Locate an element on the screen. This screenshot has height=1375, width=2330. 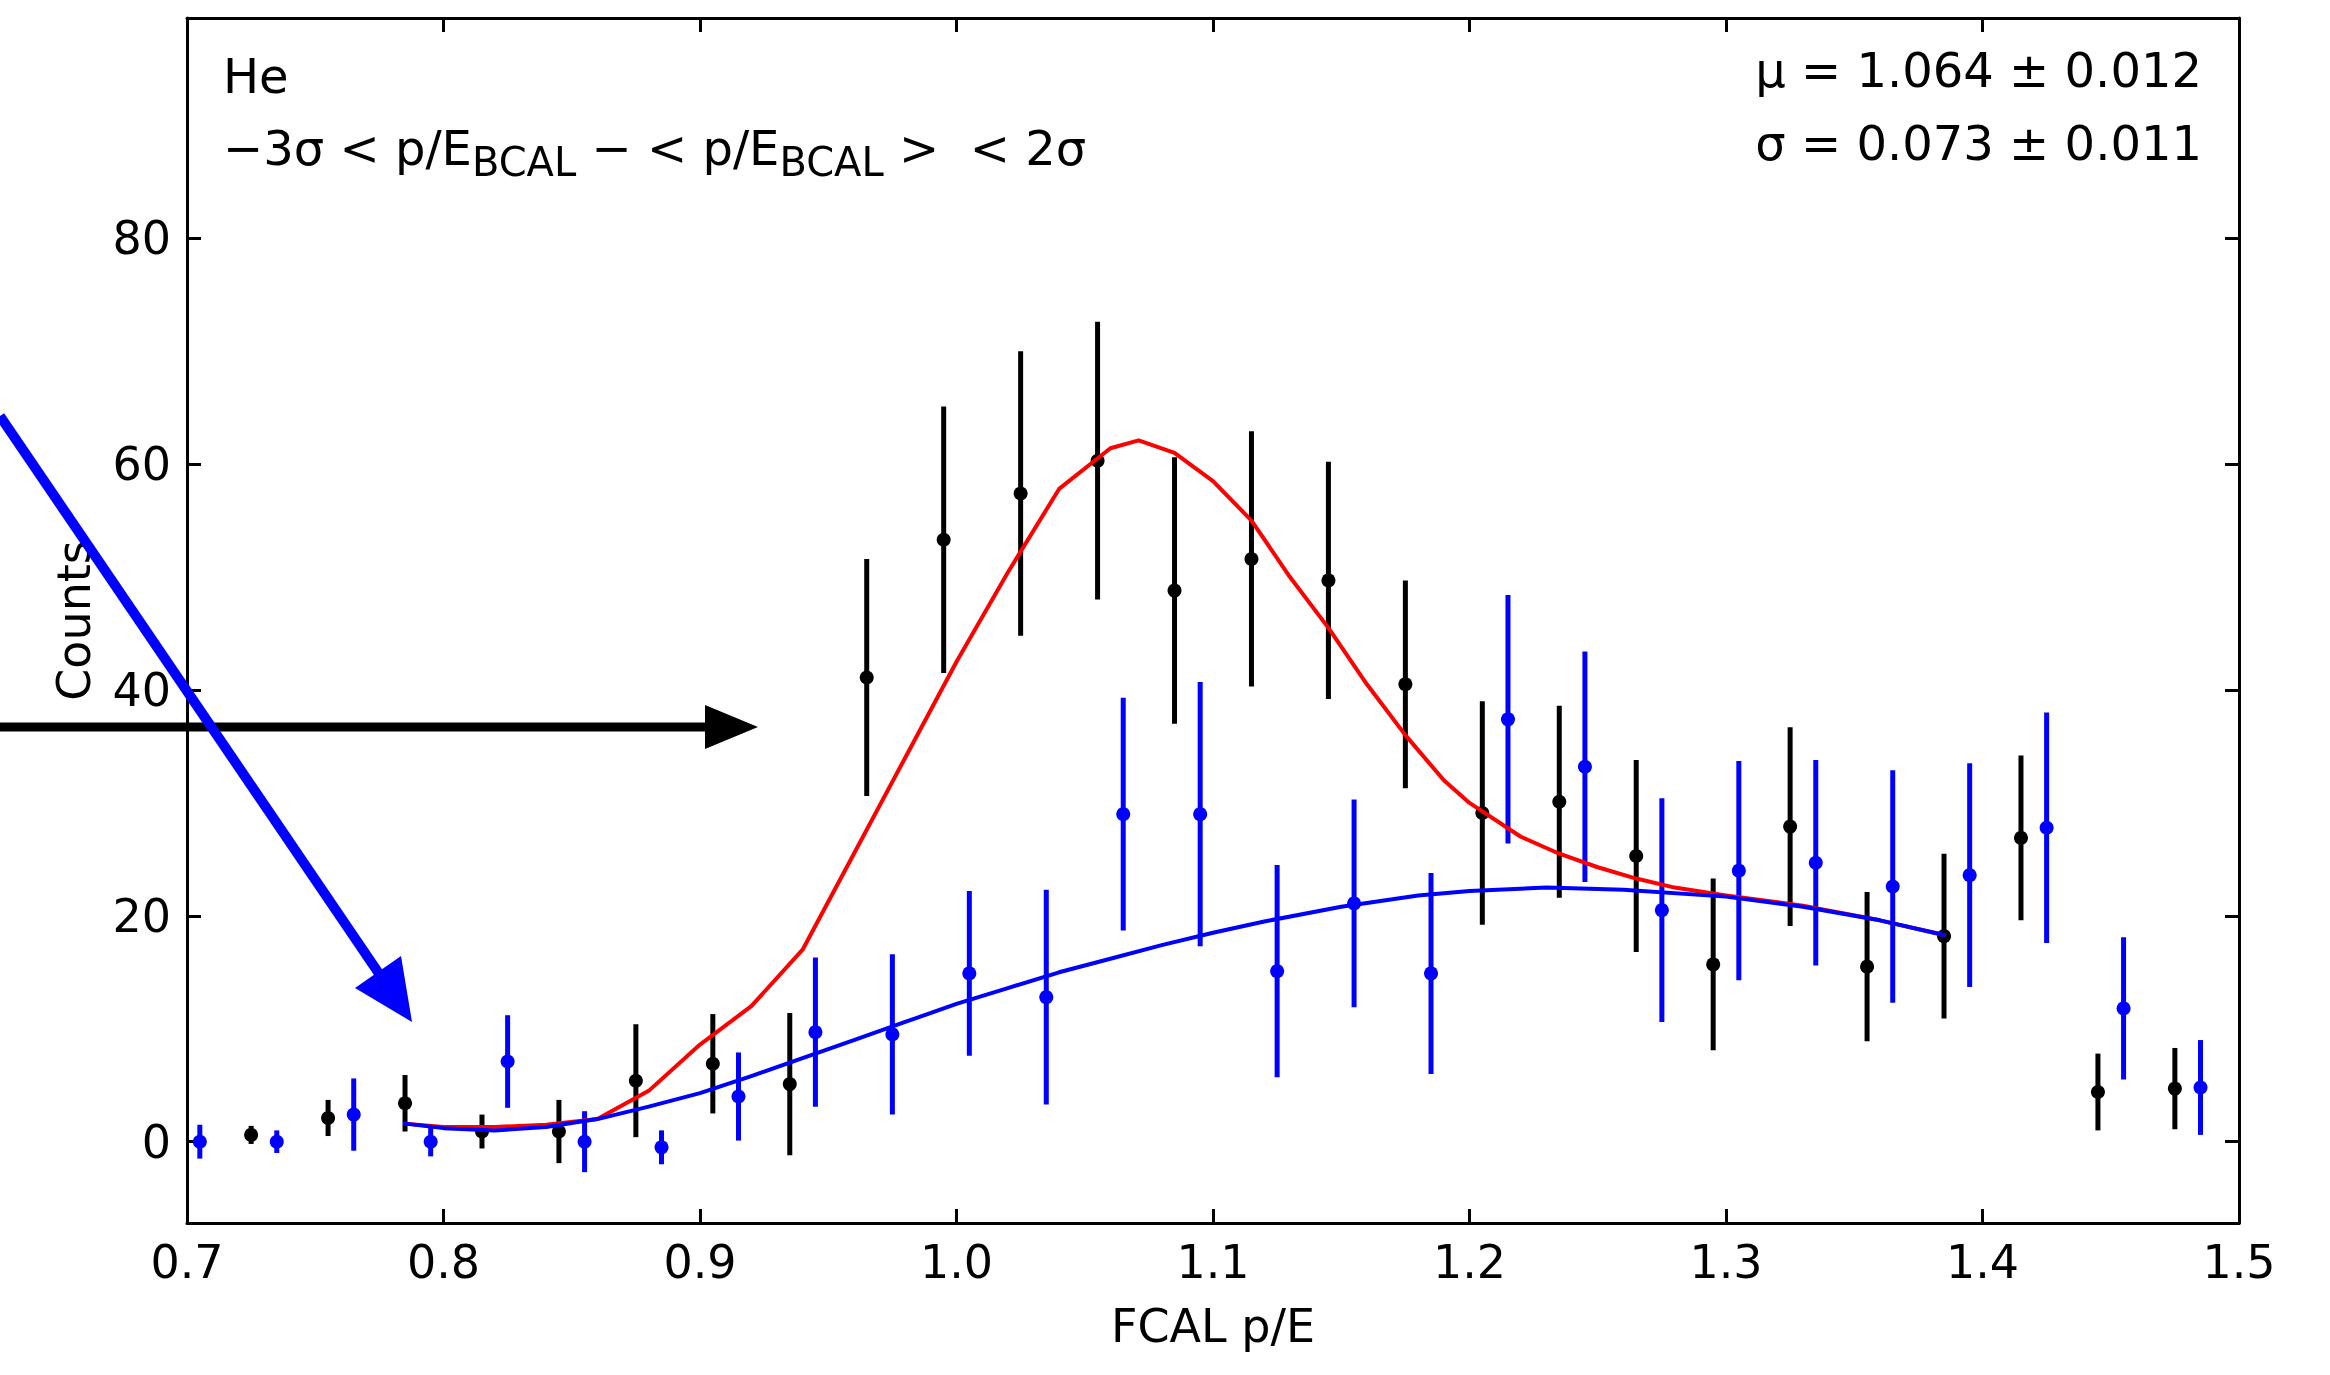
x-tick-label: 0.8 is located at coordinates (443, 1262).